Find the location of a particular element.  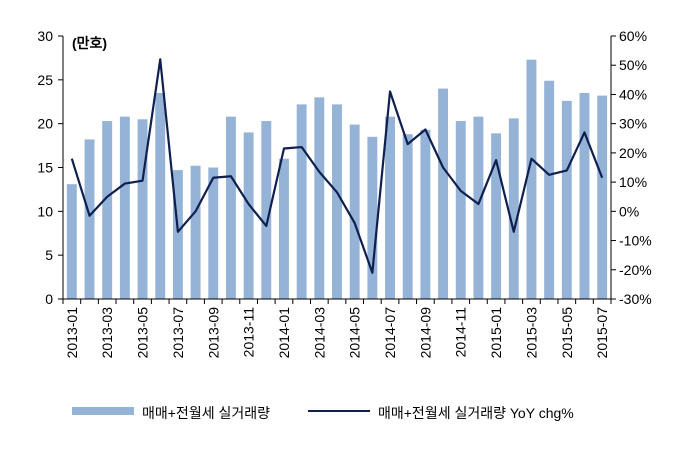

right-tick-label: -30% is located at coordinates (635, 299).